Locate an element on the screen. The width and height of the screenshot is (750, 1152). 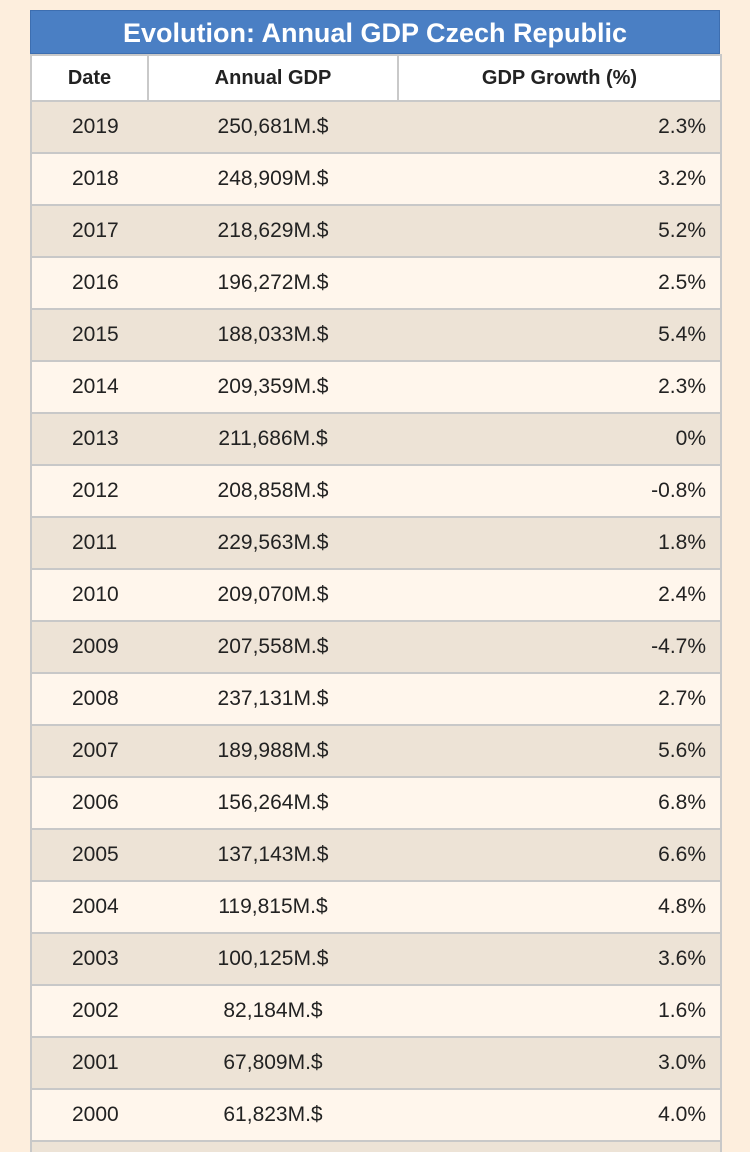
gdp-growth-cell: 4.0% is located at coordinates (560, 1115).